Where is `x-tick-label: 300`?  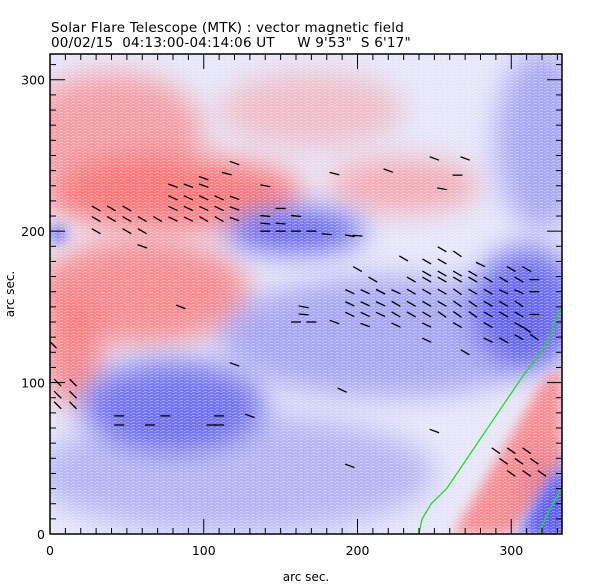
x-tick-label: 300 is located at coordinates (511, 550).